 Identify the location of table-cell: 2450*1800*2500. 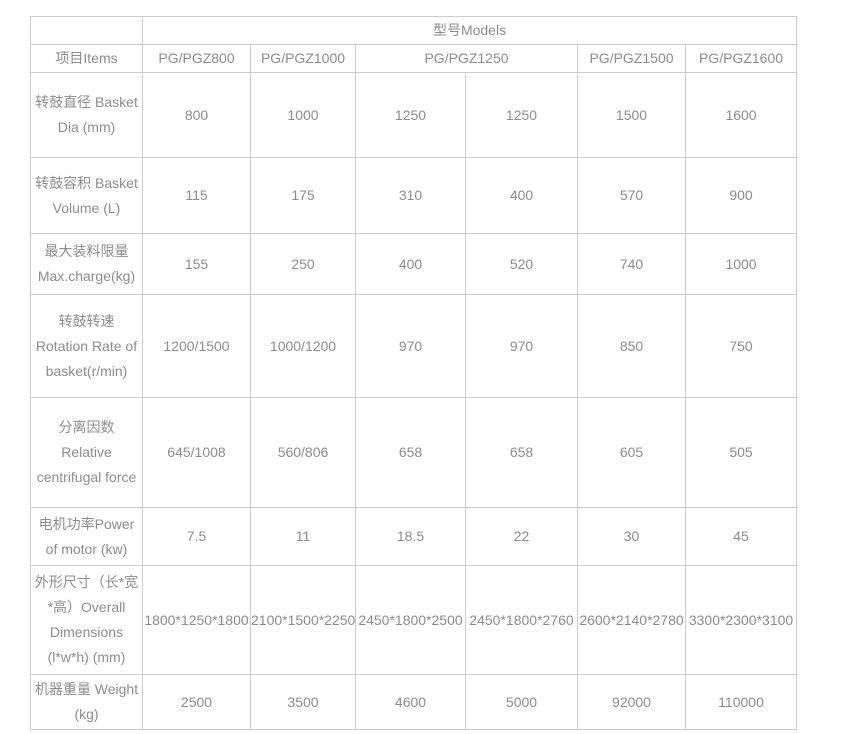
(410, 620).